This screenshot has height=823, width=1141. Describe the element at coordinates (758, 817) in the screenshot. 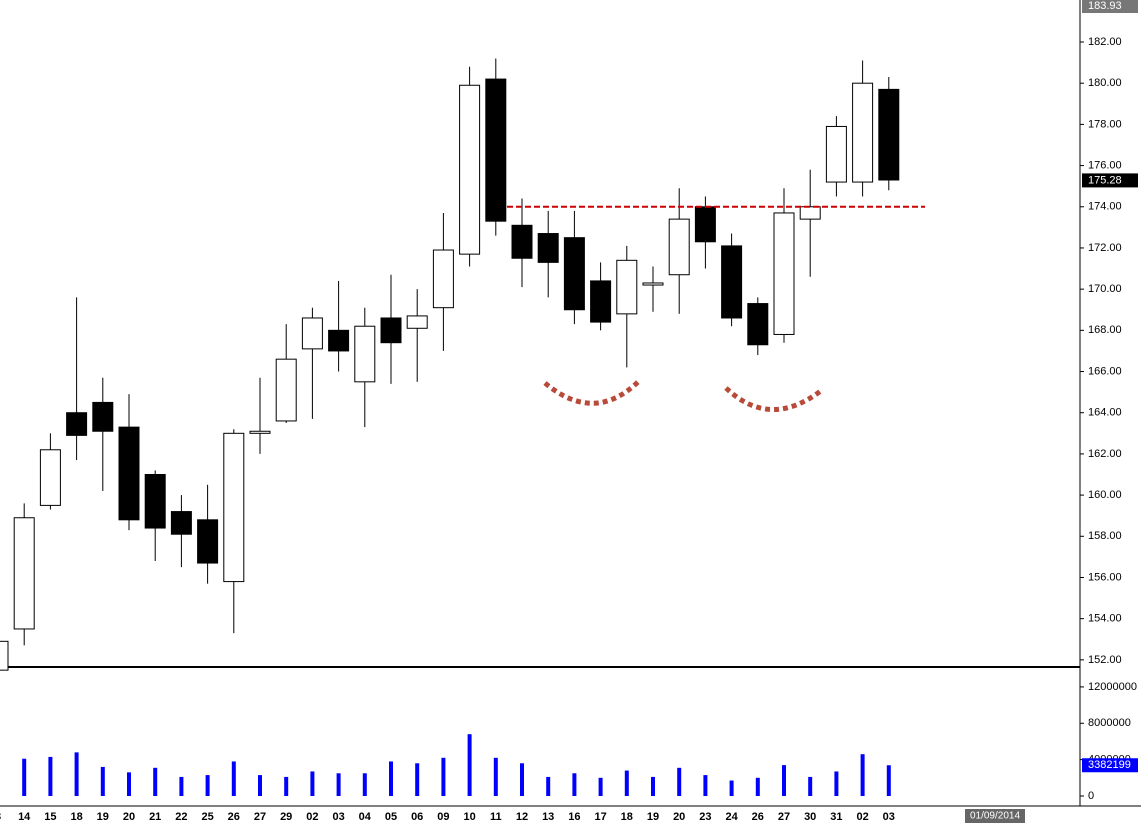

I see `x-tick-label: 26` at that location.